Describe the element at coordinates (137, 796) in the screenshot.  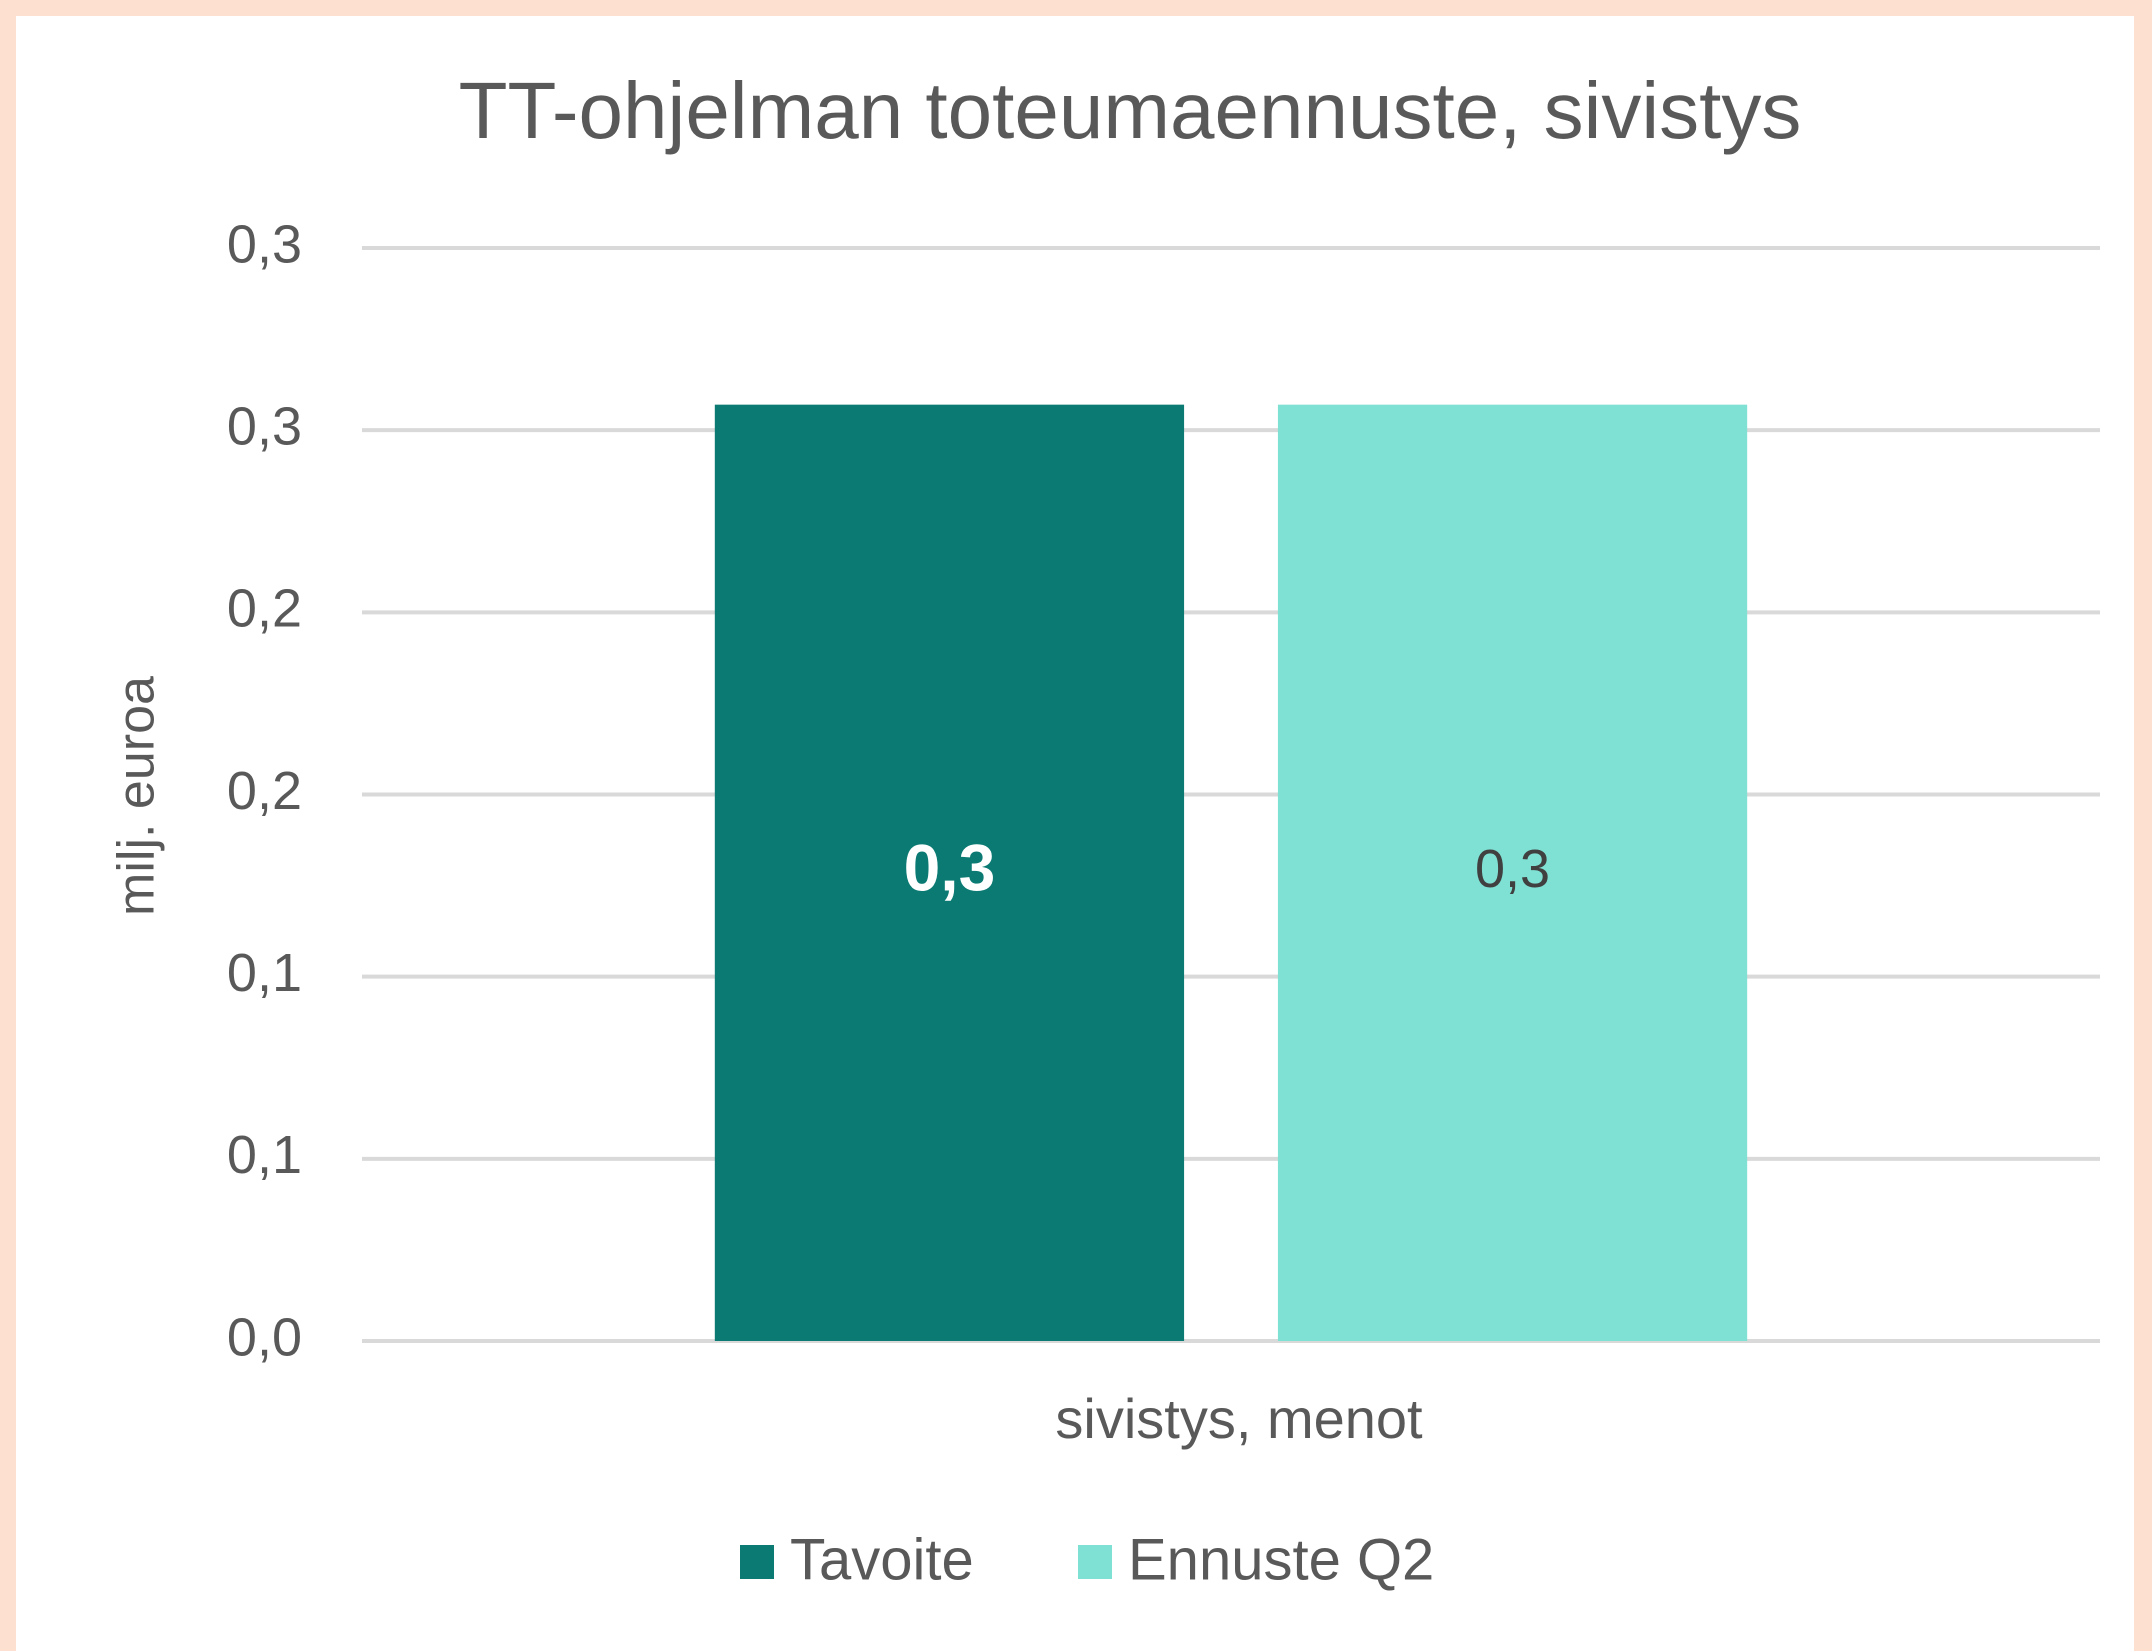
I see `y-axis-label: milj. euroa` at that location.